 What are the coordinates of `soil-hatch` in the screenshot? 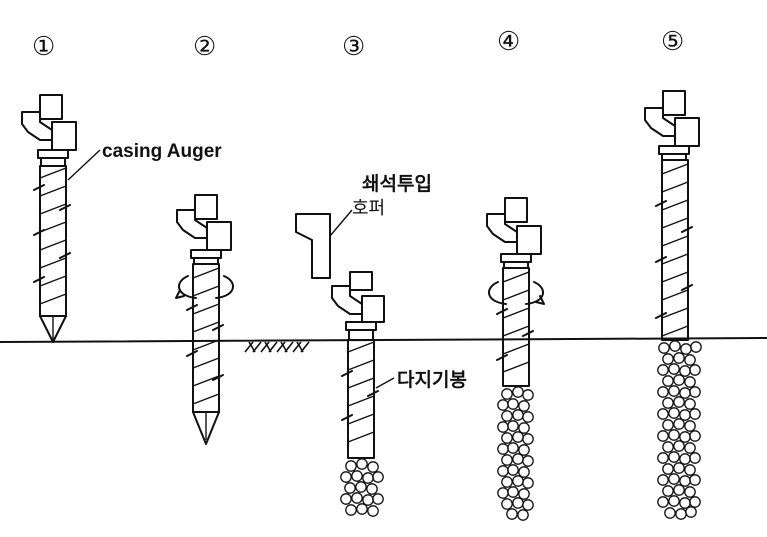 It's located at (277, 347).